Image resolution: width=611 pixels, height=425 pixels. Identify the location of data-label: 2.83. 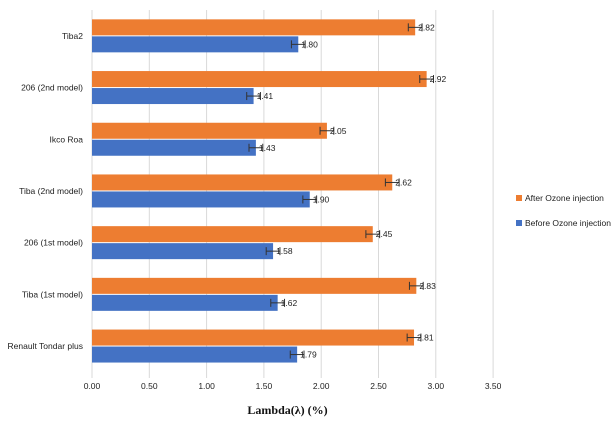
(427, 286).